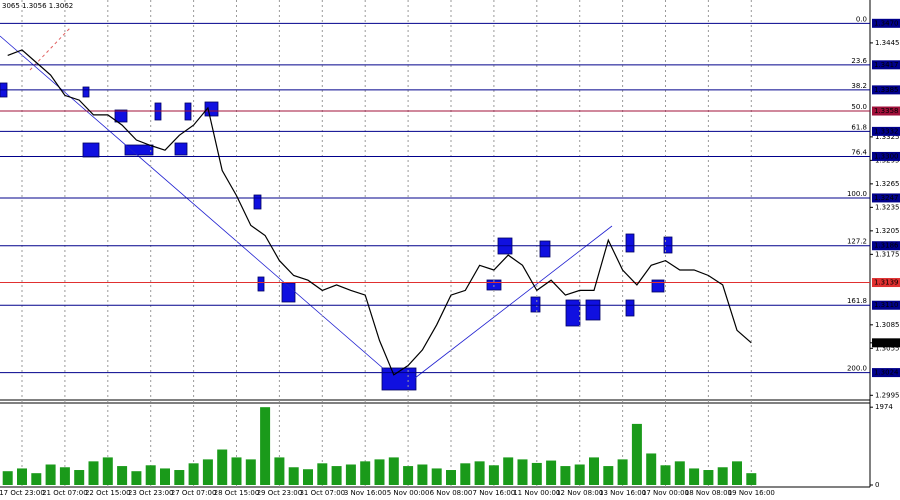 The width and height of the screenshot is (900, 500). What do you see at coordinates (194, 493) in the screenshot?
I see `x-tick-label: 27 Oct 07:00` at bounding box center [194, 493].